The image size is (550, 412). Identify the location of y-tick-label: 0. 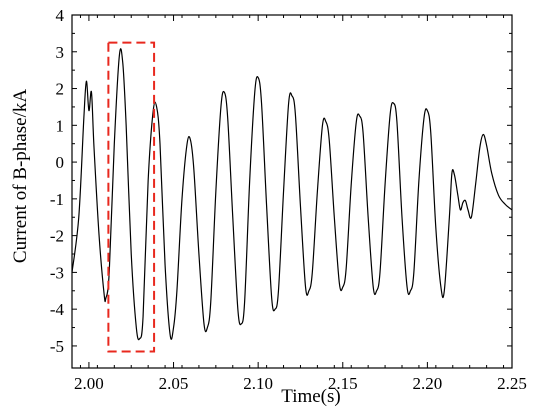
(60, 162).